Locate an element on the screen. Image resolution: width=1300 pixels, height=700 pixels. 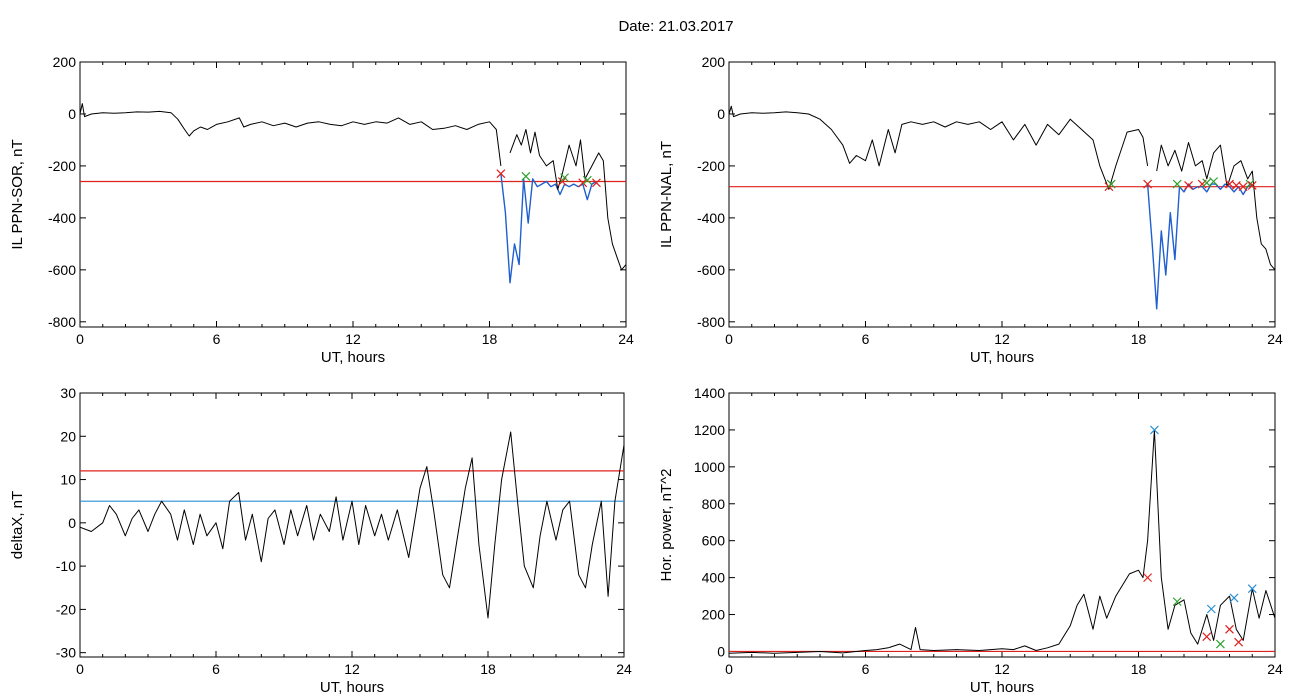
y-tick-label: 1200 is located at coordinates (709, 430).